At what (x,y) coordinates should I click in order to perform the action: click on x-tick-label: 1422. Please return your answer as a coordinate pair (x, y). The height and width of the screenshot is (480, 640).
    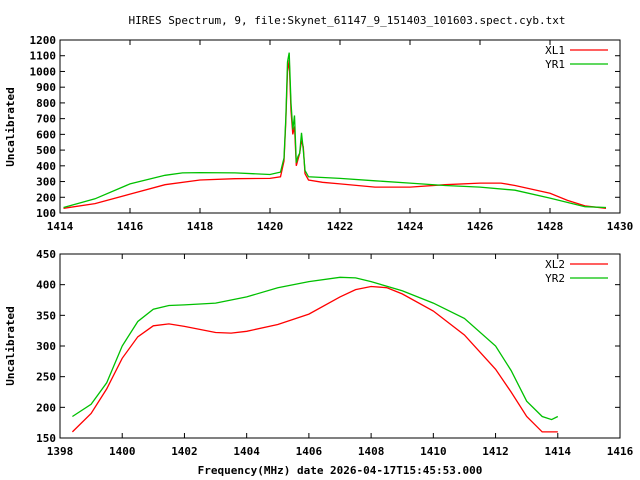
    Looking at the image, I should click on (340, 226).